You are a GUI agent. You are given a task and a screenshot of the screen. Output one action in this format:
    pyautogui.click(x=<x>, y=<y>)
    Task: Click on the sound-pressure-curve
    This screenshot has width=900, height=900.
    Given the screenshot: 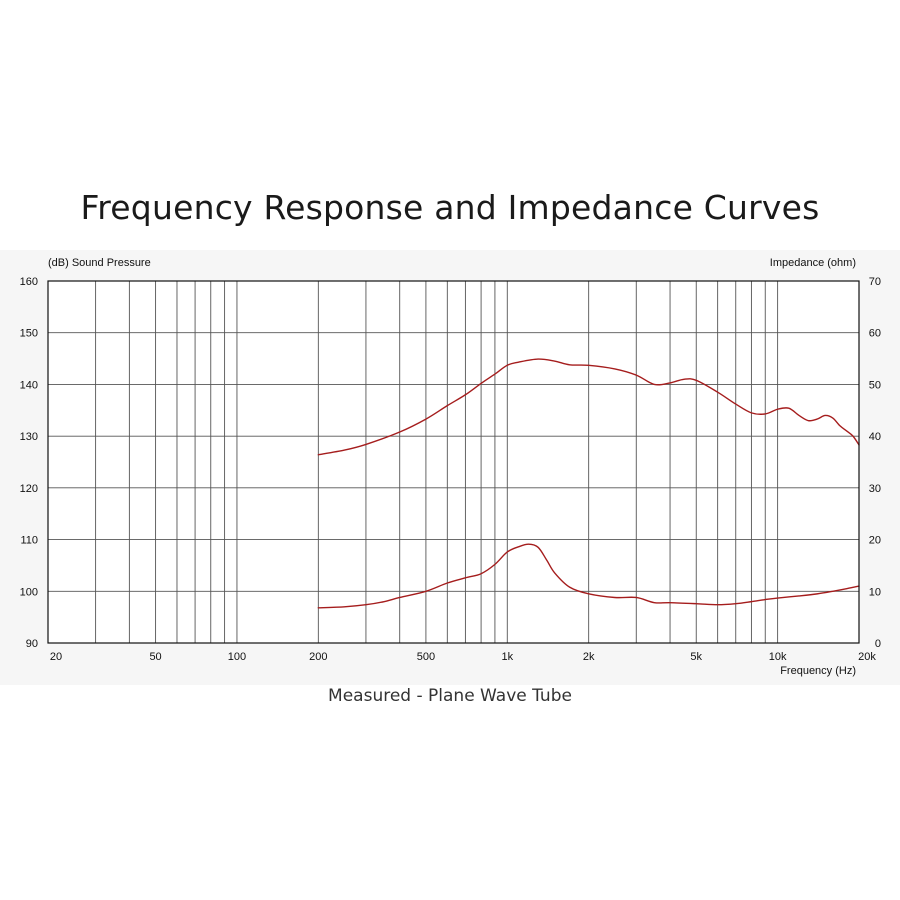 What is the action you would take?
    pyautogui.click(x=588, y=407)
    